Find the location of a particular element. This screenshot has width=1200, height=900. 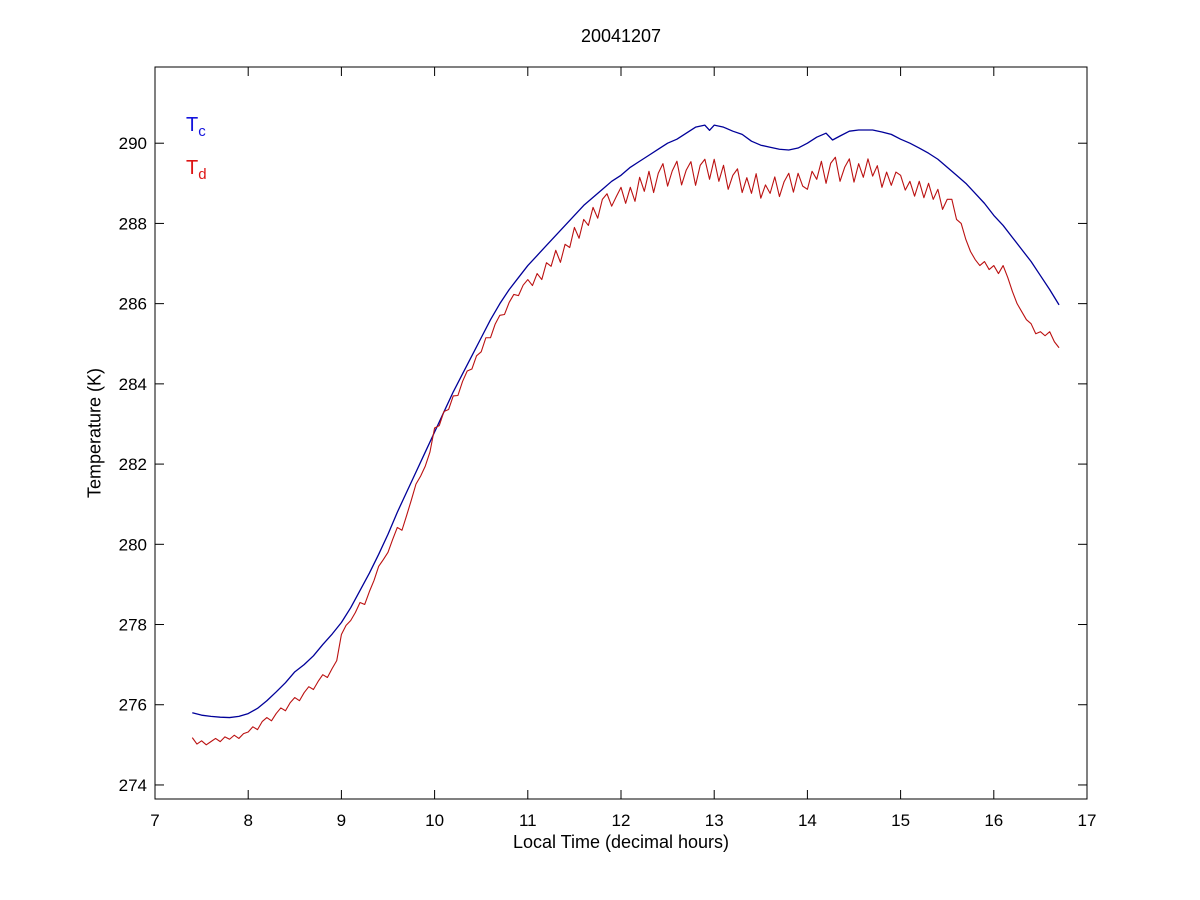

y-tick-label: 282 is located at coordinates (133, 464).